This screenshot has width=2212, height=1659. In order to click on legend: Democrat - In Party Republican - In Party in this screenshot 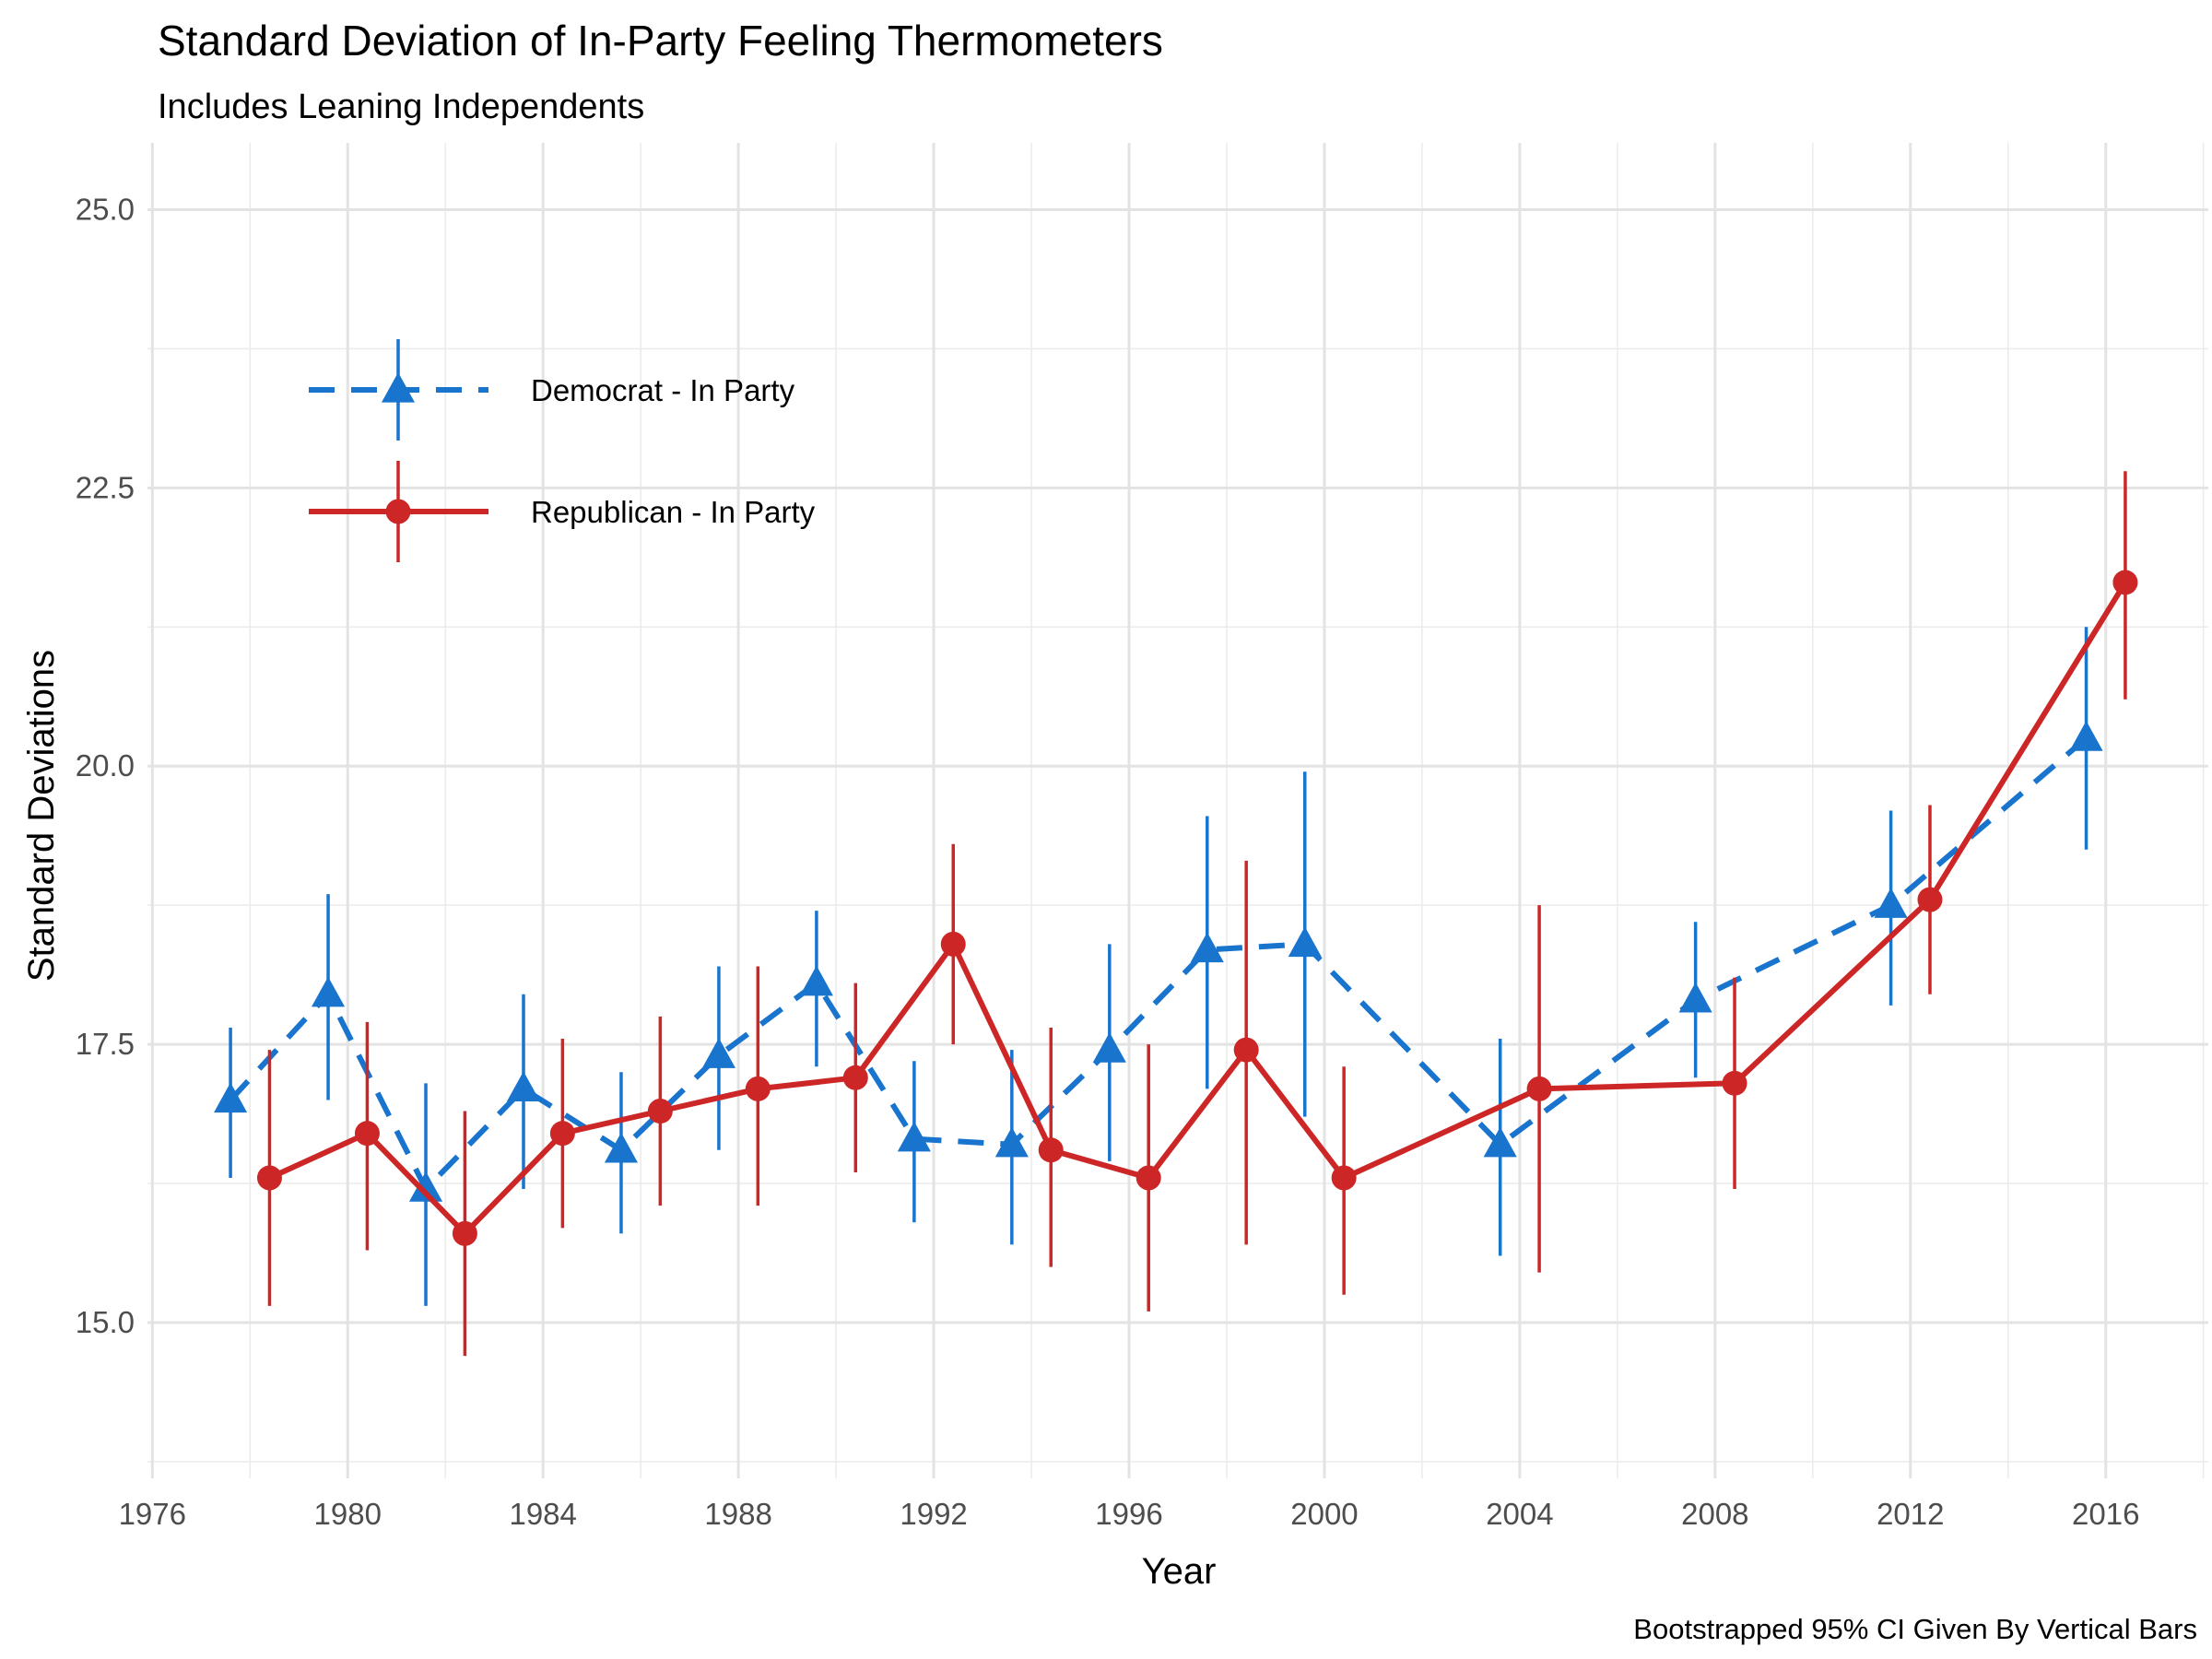, I will do `click(562, 450)`.